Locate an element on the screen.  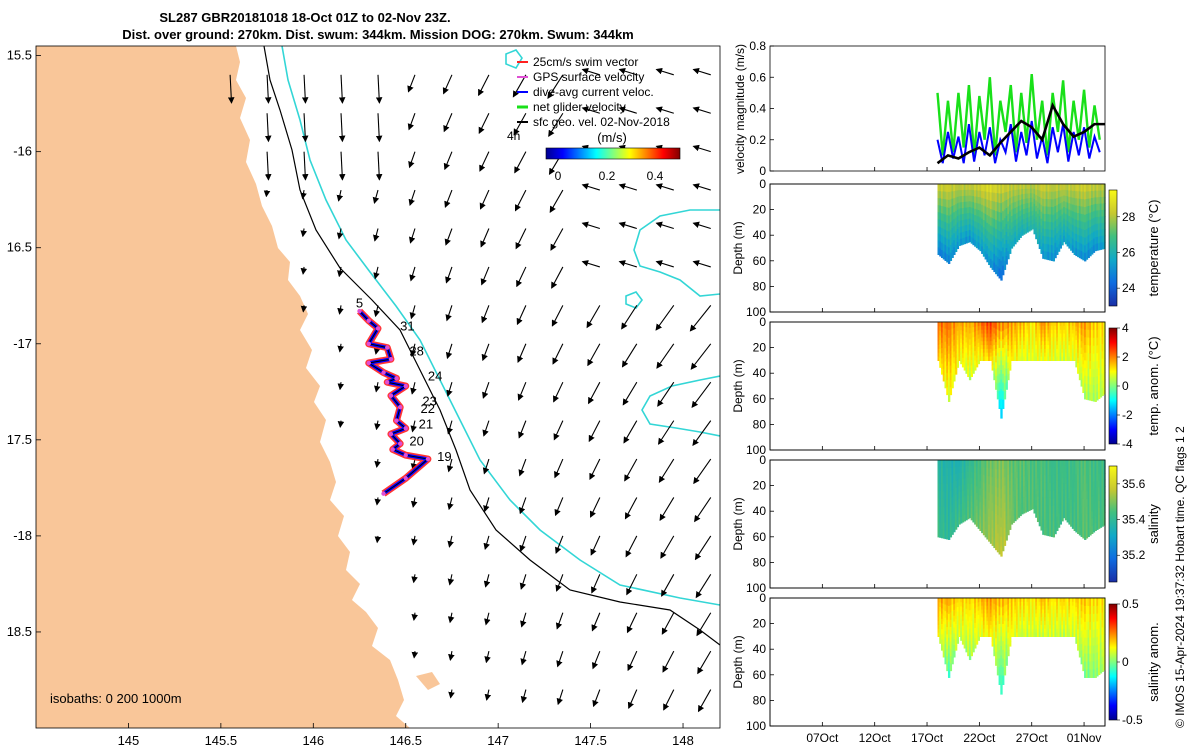
section-y-tick-label: 80 is located at coordinates (760, 424).